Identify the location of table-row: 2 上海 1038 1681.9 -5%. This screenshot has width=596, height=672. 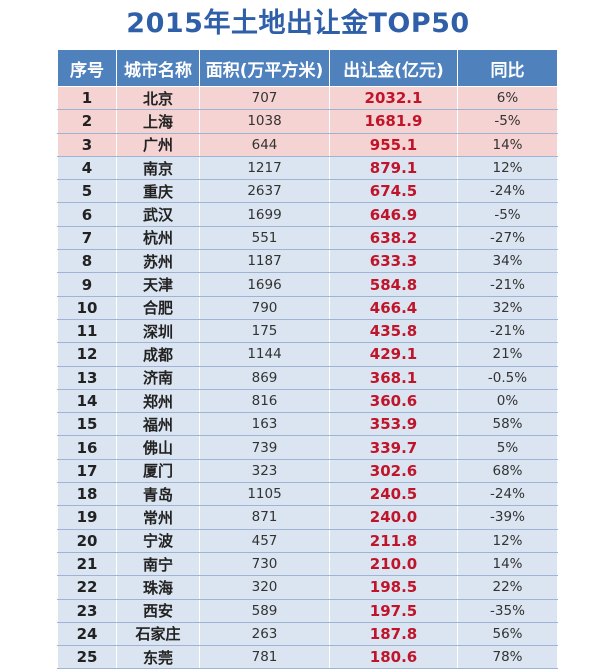
(307, 121).